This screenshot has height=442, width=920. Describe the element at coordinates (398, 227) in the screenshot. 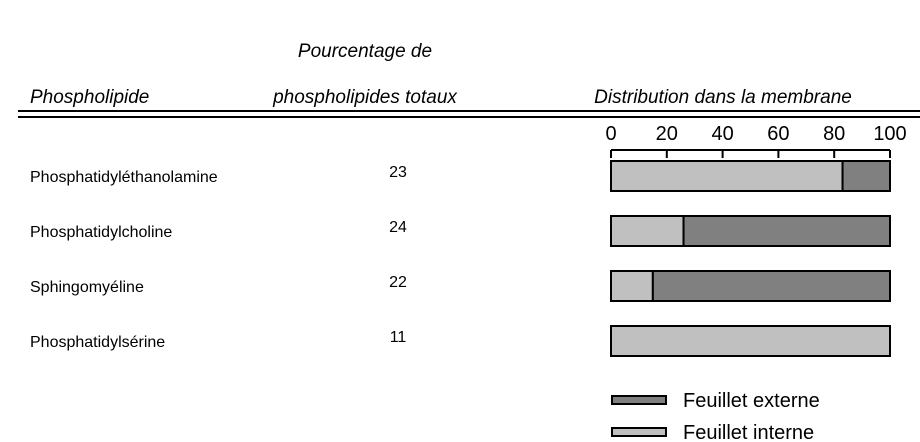

I see `row-total: 24` at that location.